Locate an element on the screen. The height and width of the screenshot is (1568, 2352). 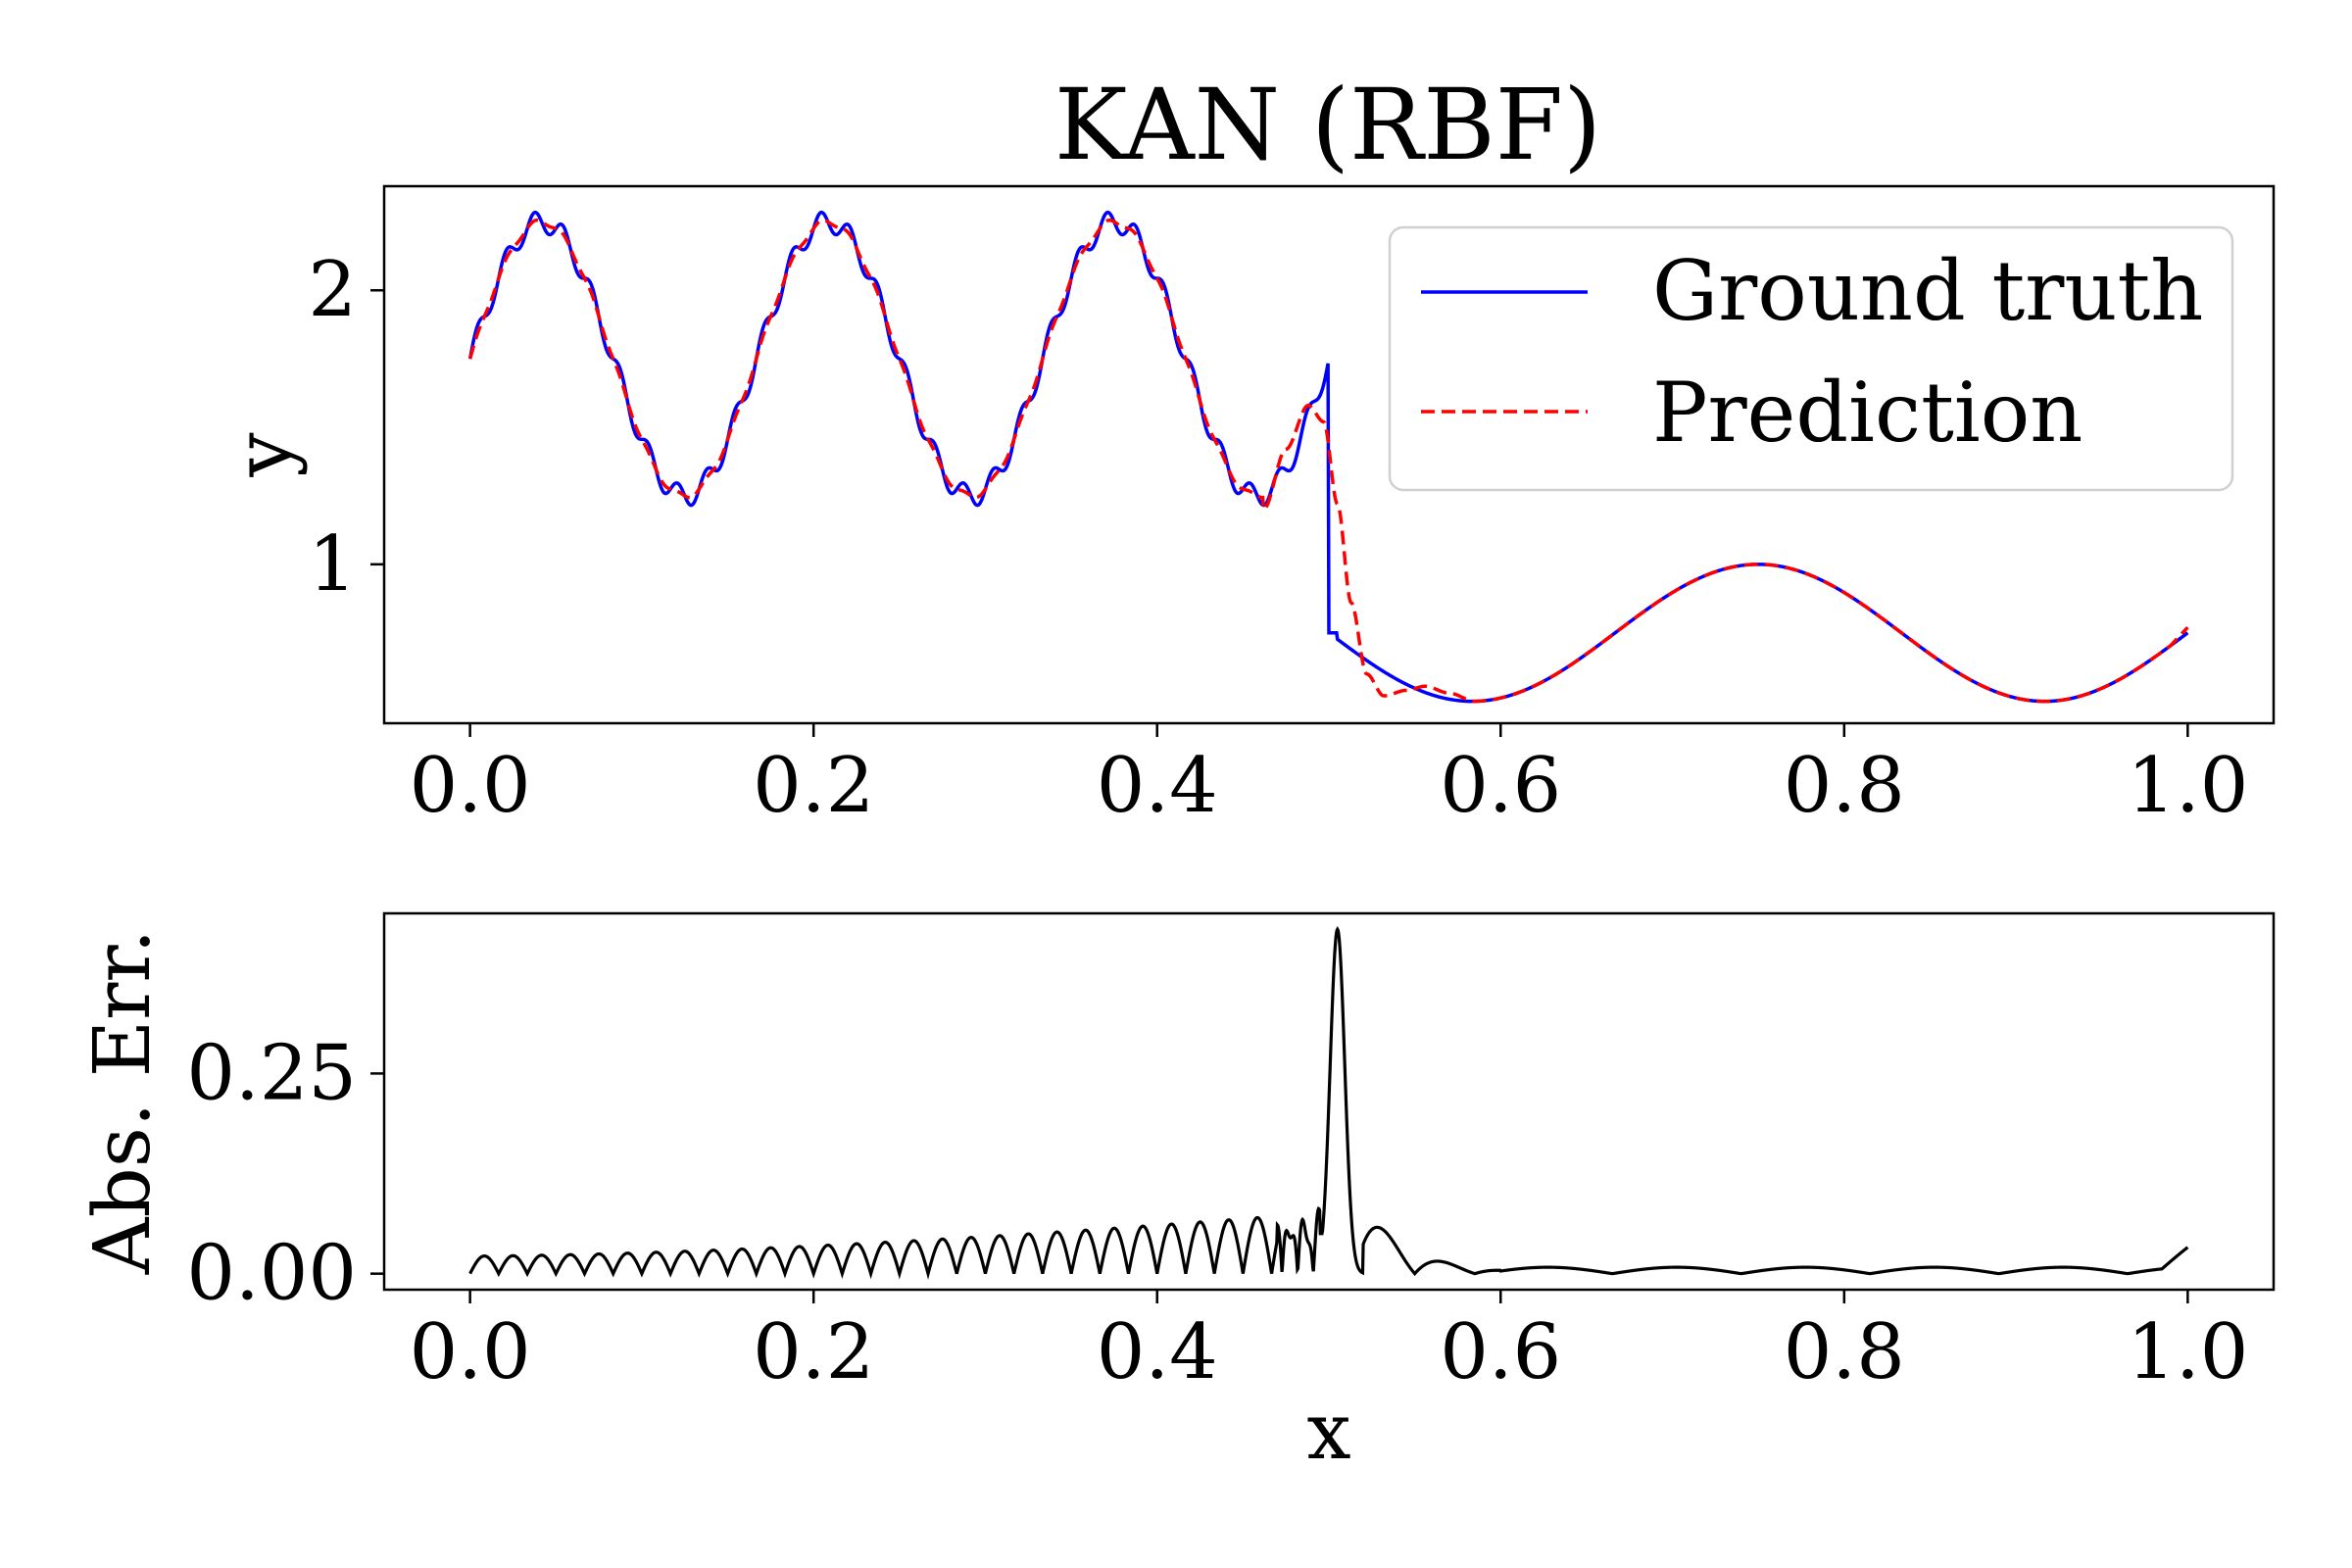
legend-label-prediction: Prediction is located at coordinates (1867, 413).